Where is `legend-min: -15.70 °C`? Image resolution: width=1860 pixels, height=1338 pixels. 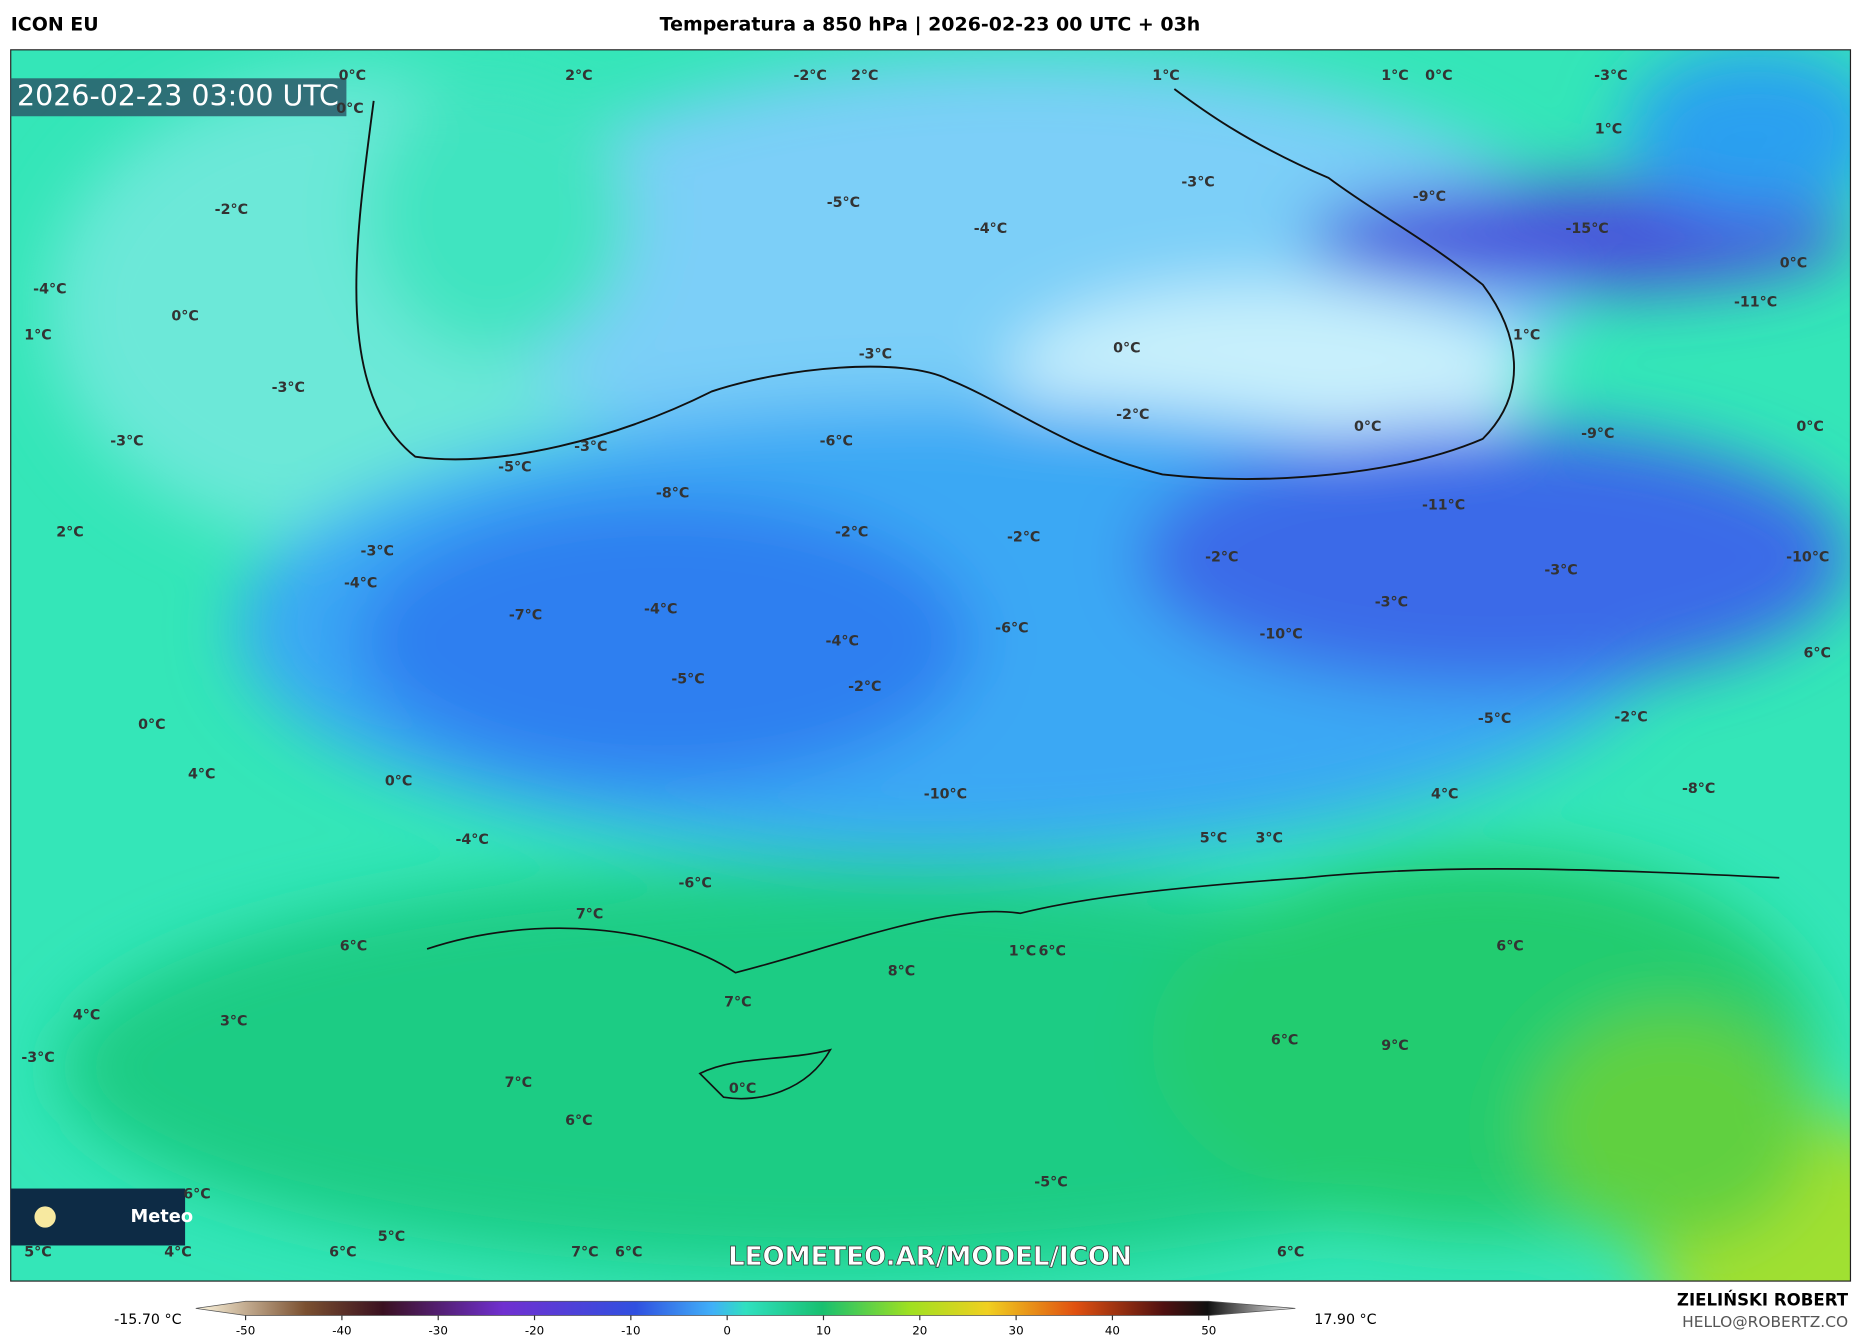 legend-min: -15.70 °C is located at coordinates (147, 1320).